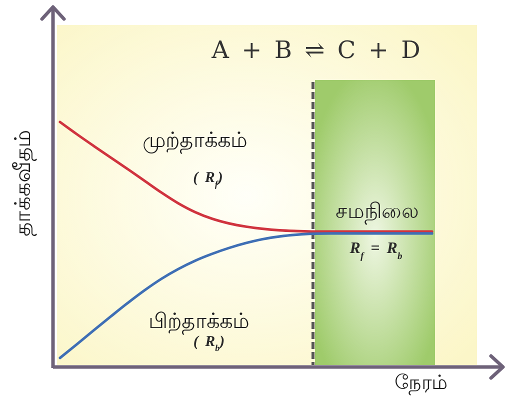 The height and width of the screenshot is (401, 509). I want to click on chart-title: A + B ⇌ C + D, so click(315, 50).